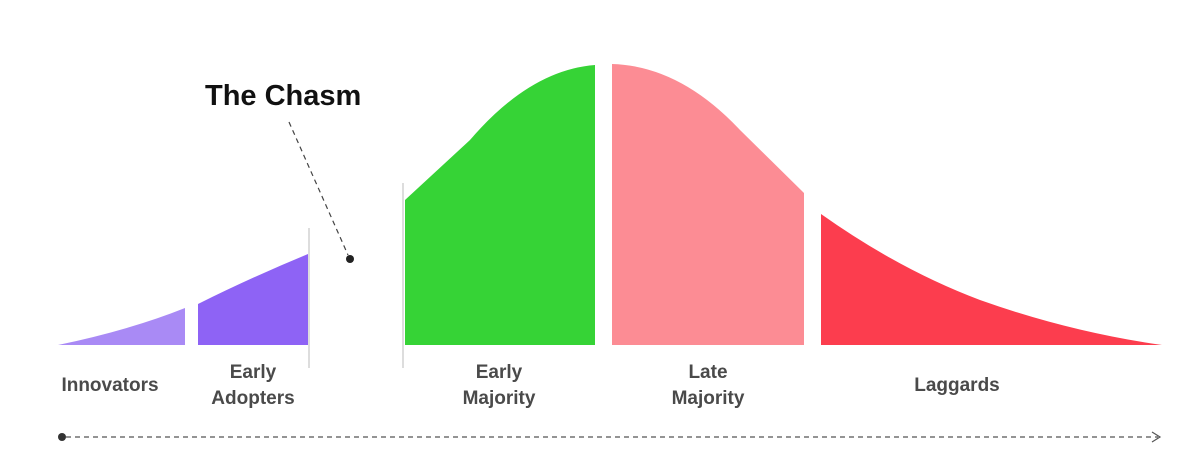 This screenshot has height=475, width=1200. What do you see at coordinates (350, 259) in the screenshot?
I see `chasm-dot` at bounding box center [350, 259].